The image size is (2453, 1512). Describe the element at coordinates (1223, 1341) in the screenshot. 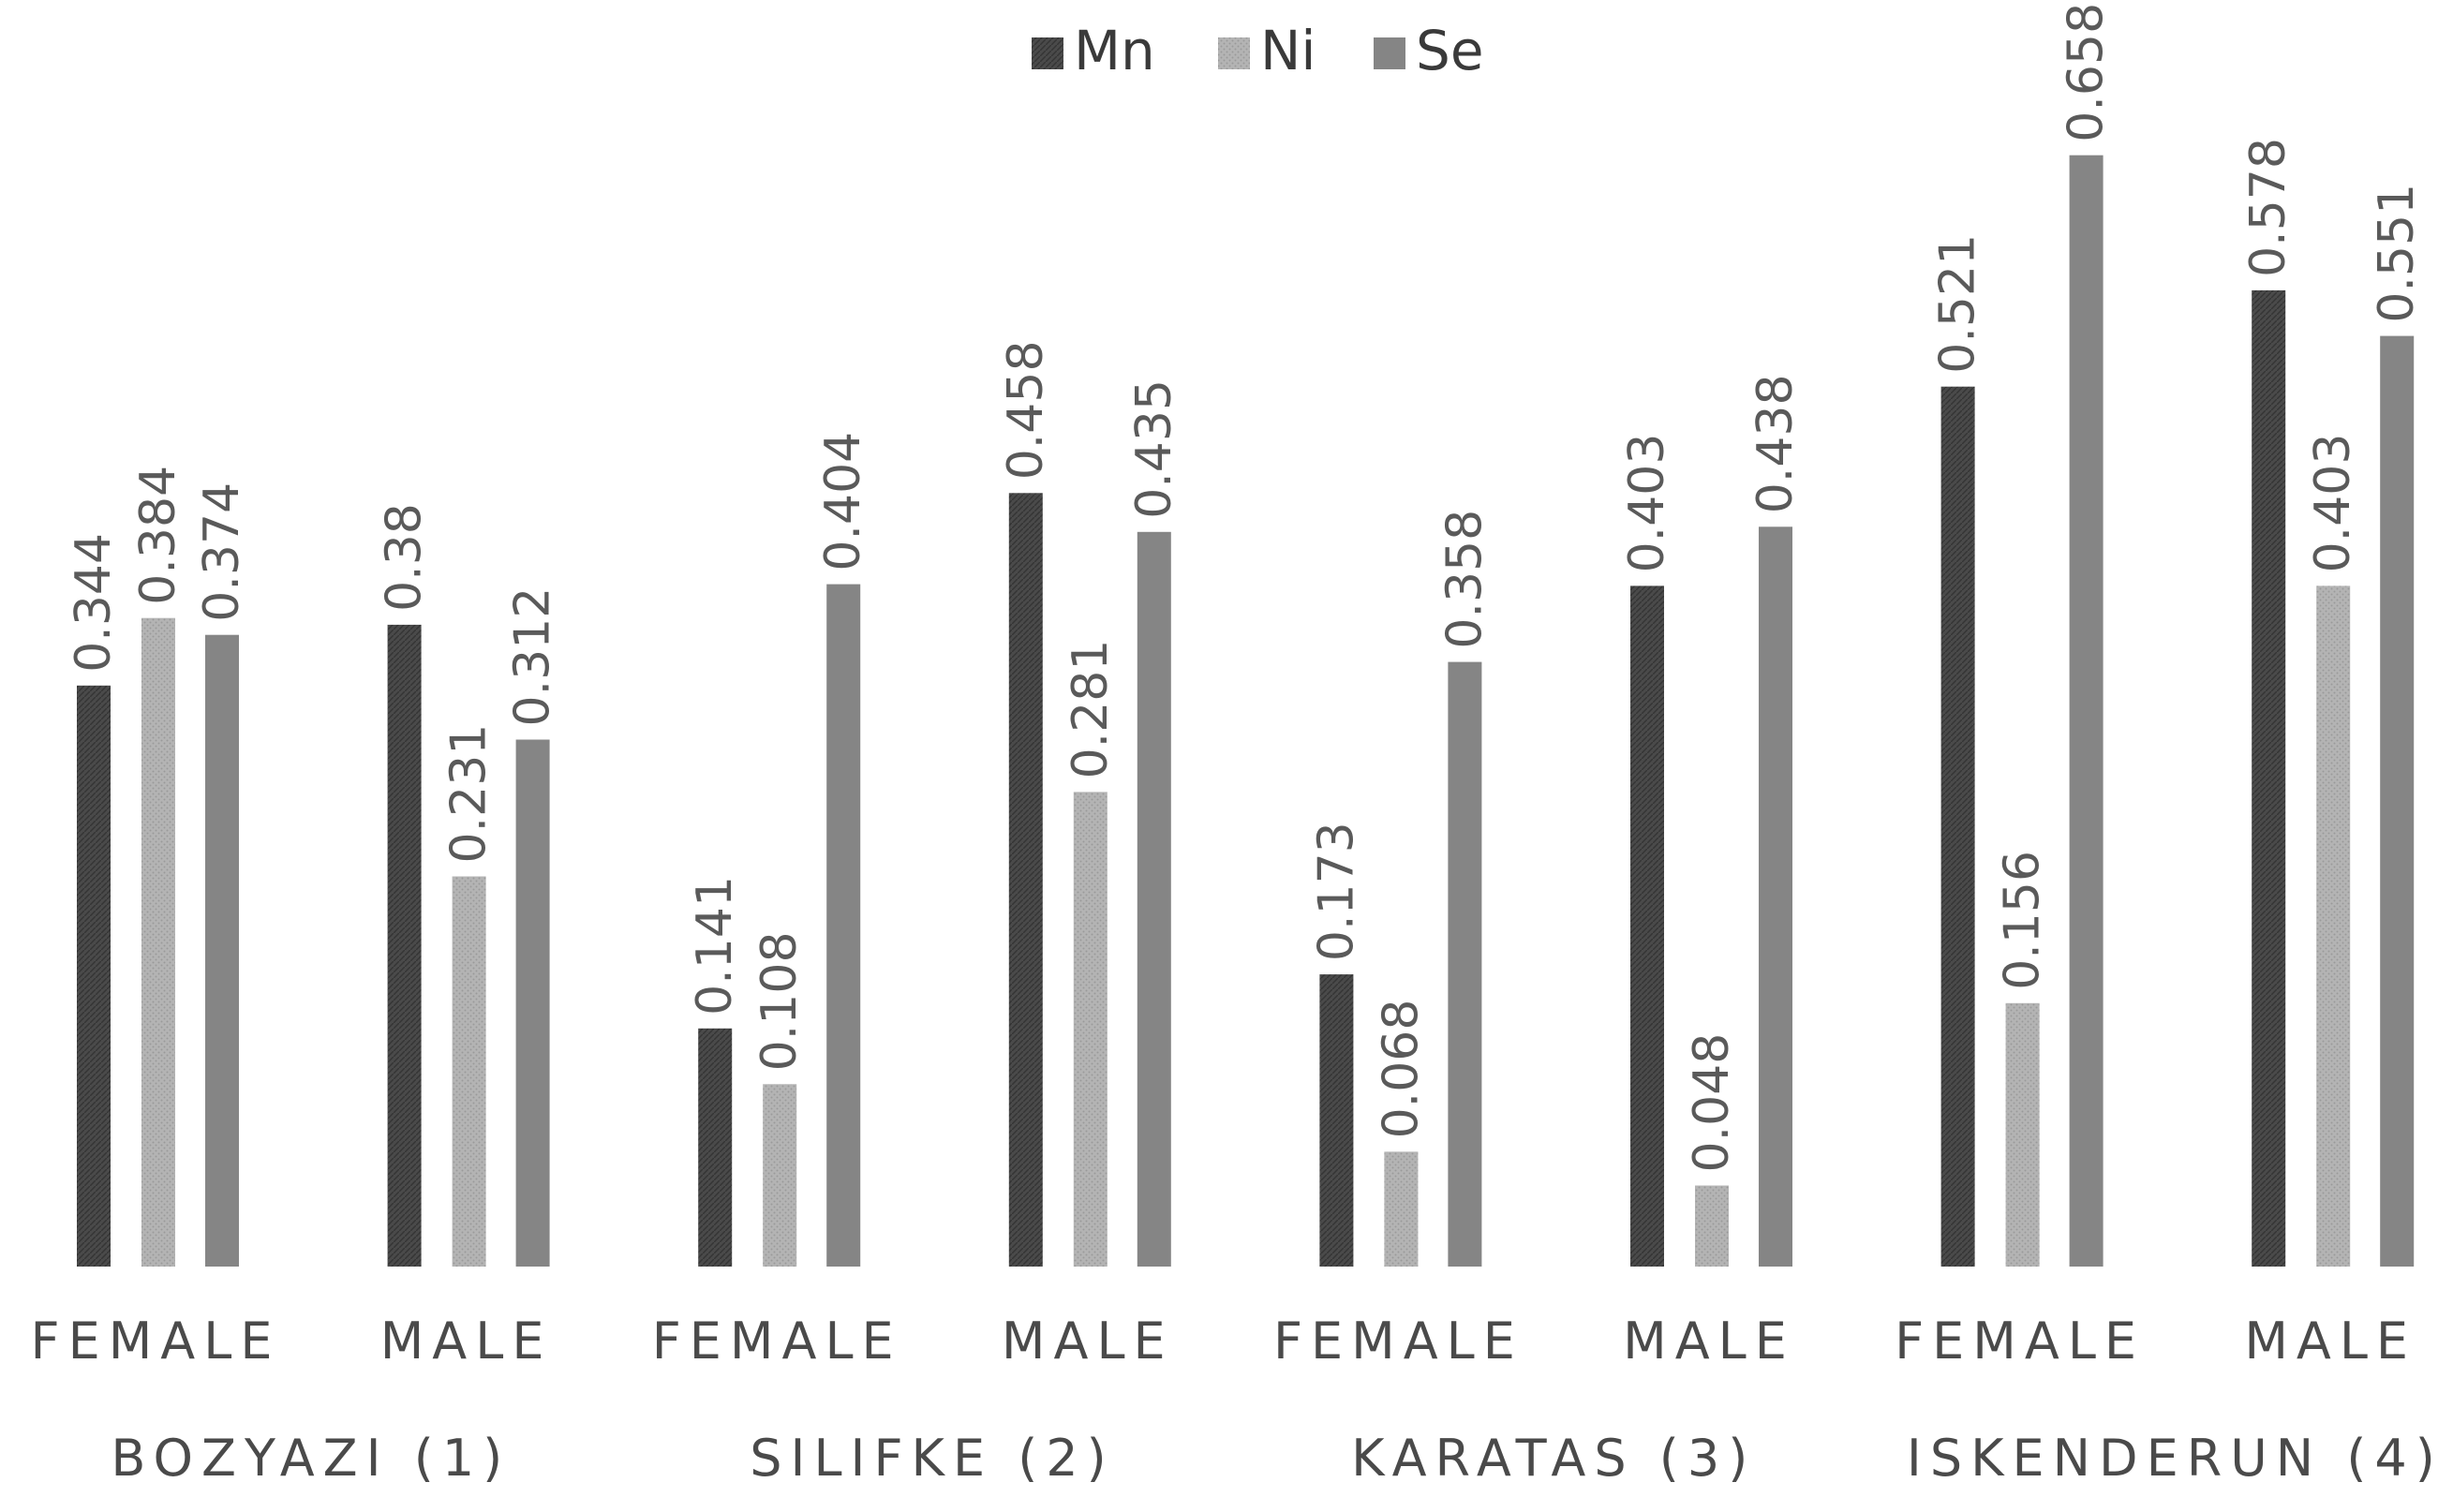

I see `category-labels: FEMALE MALE FEMALE MALE FEMALE MALE FEMALE MALE` at that location.